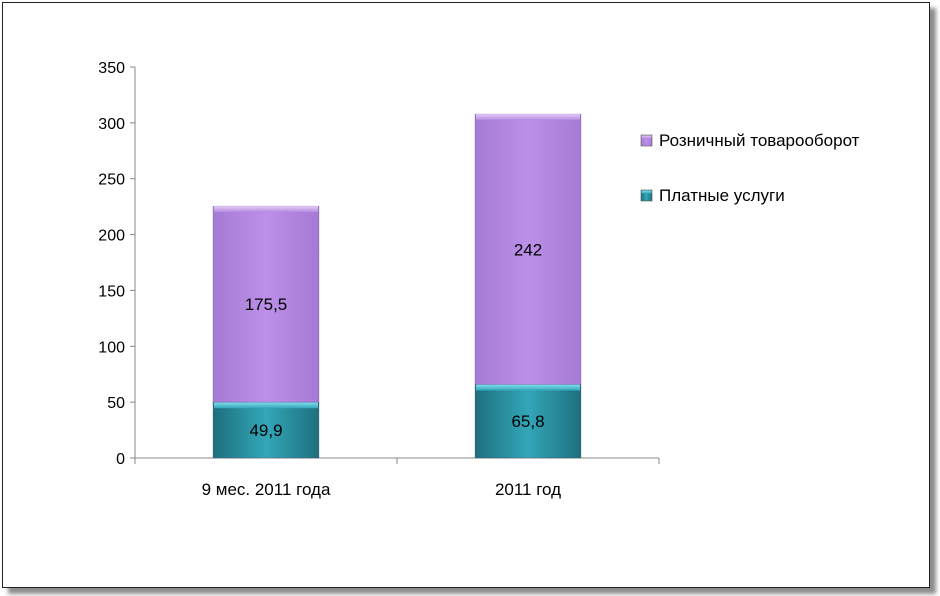 The image size is (940, 596). I want to click on data-label: 49,9, so click(265, 430).